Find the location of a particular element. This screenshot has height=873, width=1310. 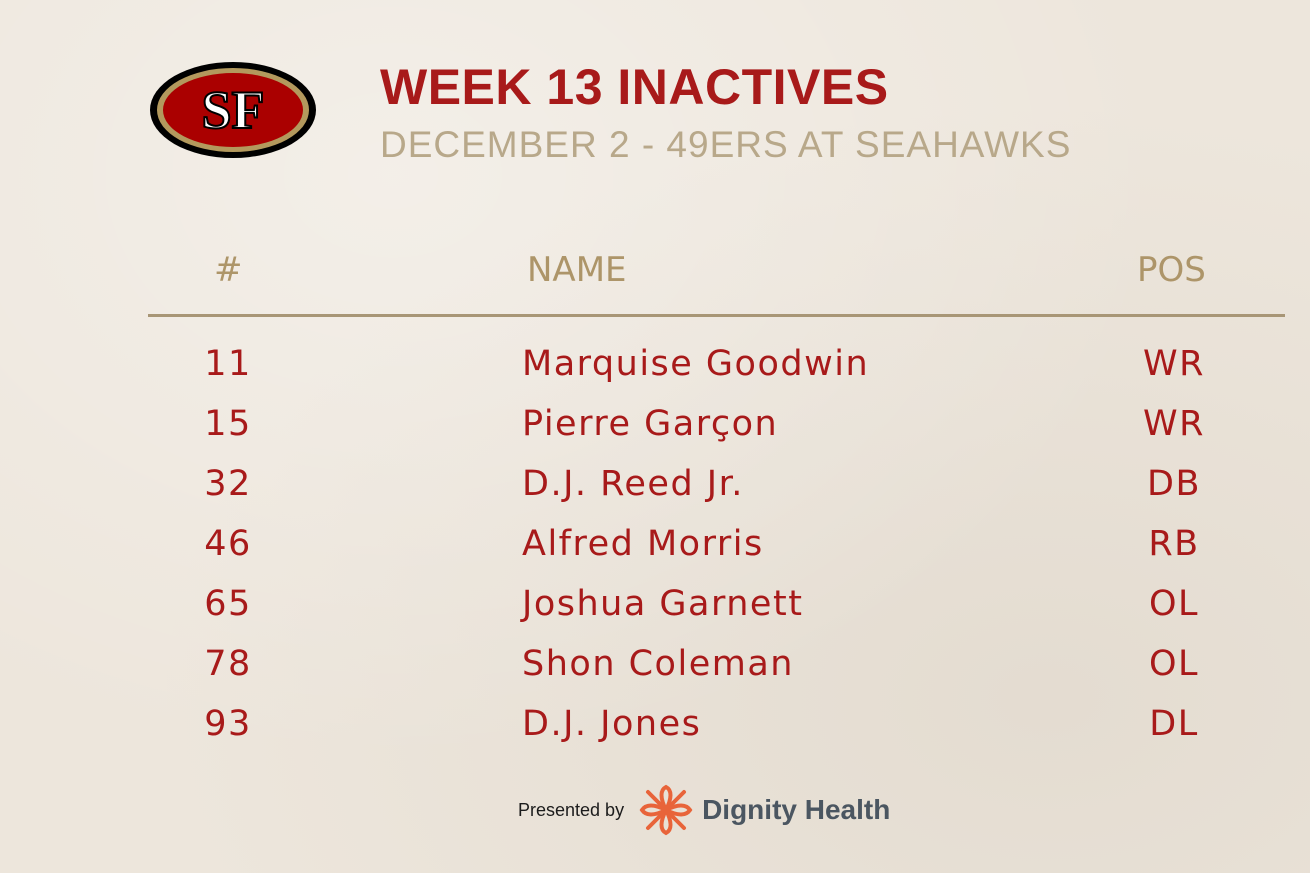

player-position: DB is located at coordinates (1174, 484).